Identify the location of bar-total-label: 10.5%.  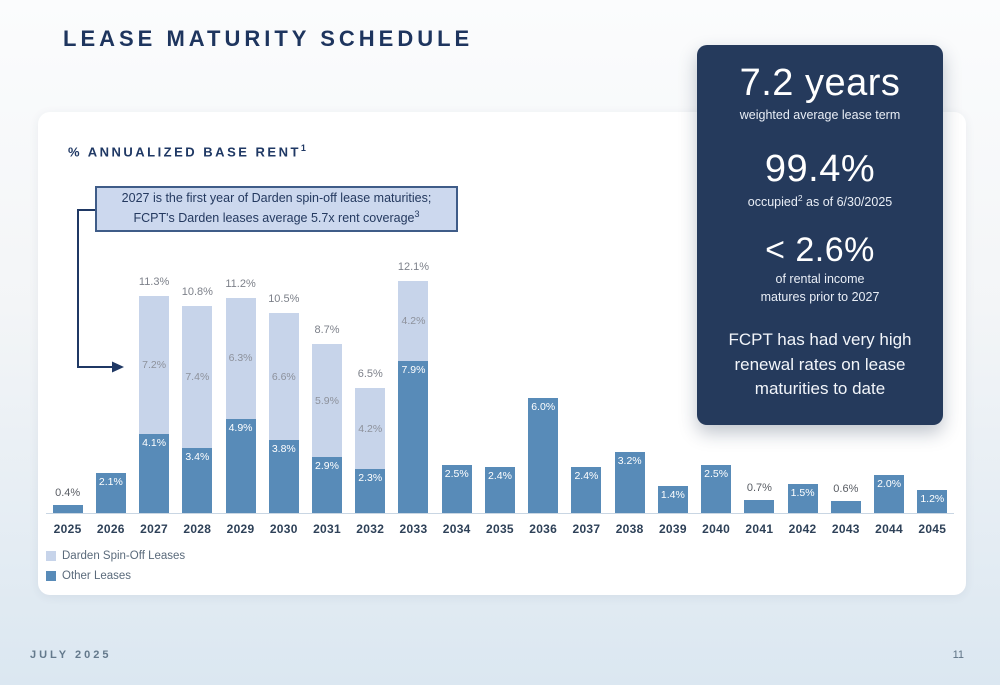
(284, 299).